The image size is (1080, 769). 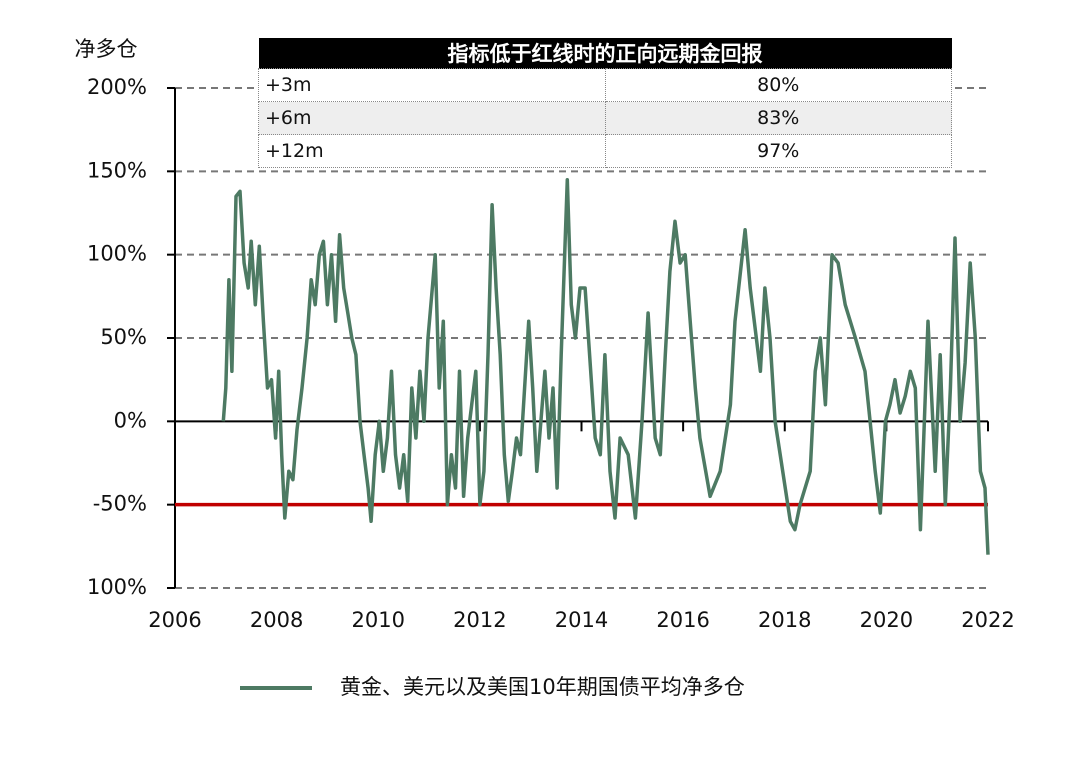 I want to click on table-value: 83%, so click(x=778, y=118).